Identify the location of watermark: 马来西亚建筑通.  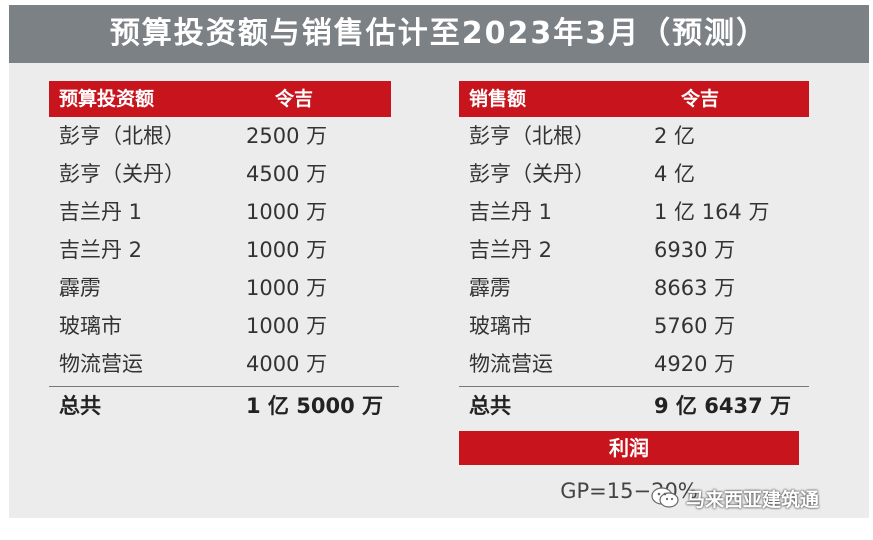
(757, 498).